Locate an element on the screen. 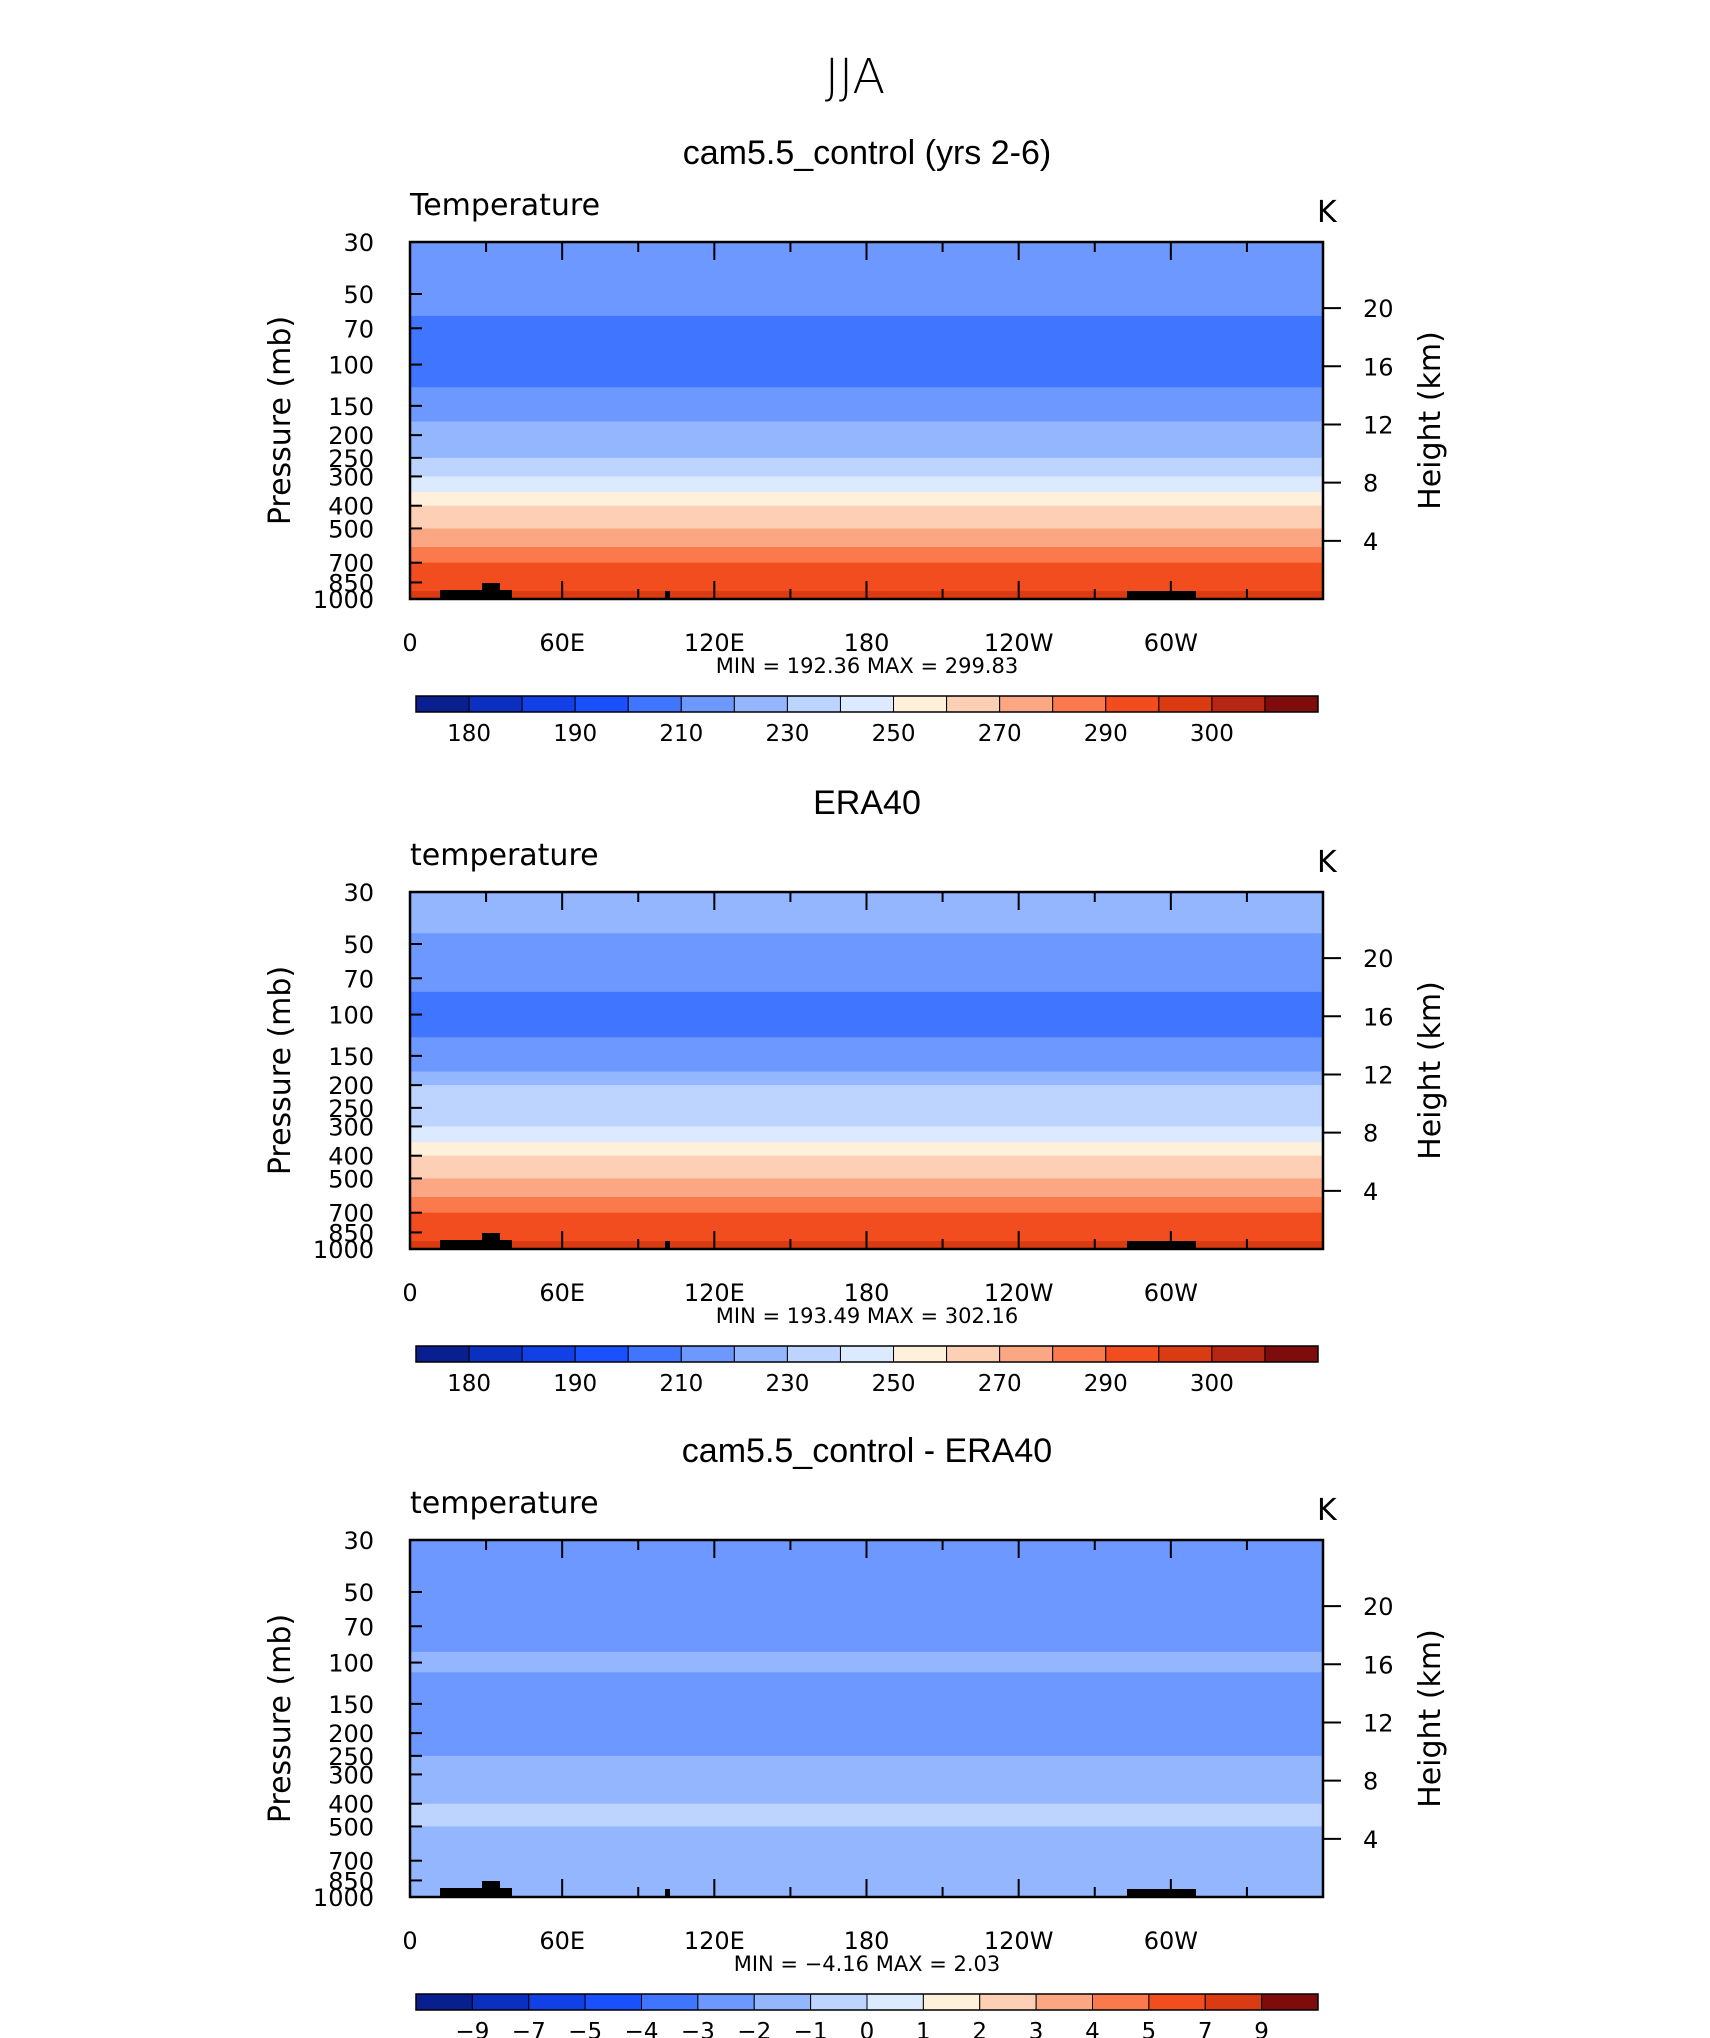  colorbar-label: 180 is located at coordinates (469, 734).